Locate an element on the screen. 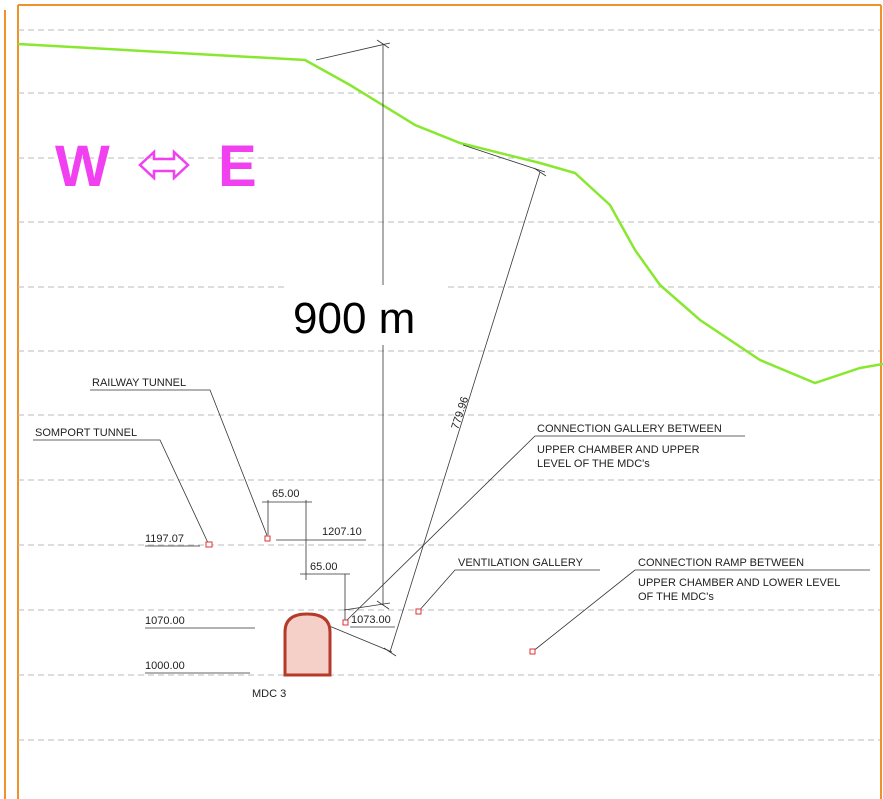  label: CONNECTION RAMP BETWEEN is located at coordinates (721, 563).